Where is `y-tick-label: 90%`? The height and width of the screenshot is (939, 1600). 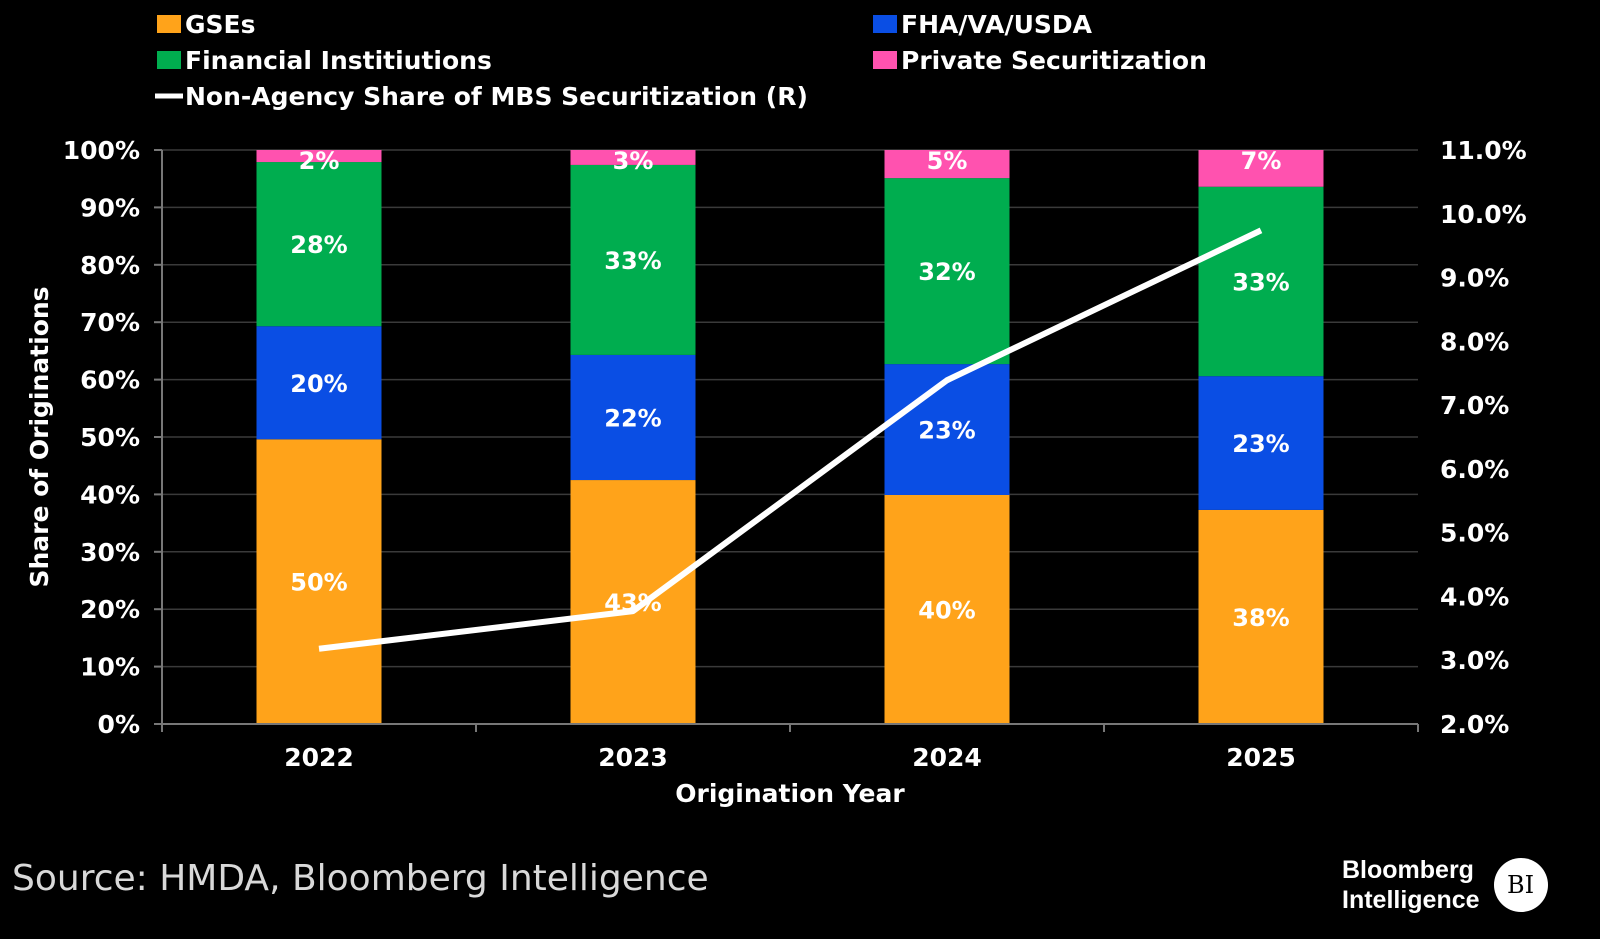 y-tick-label: 90% is located at coordinates (110, 207).